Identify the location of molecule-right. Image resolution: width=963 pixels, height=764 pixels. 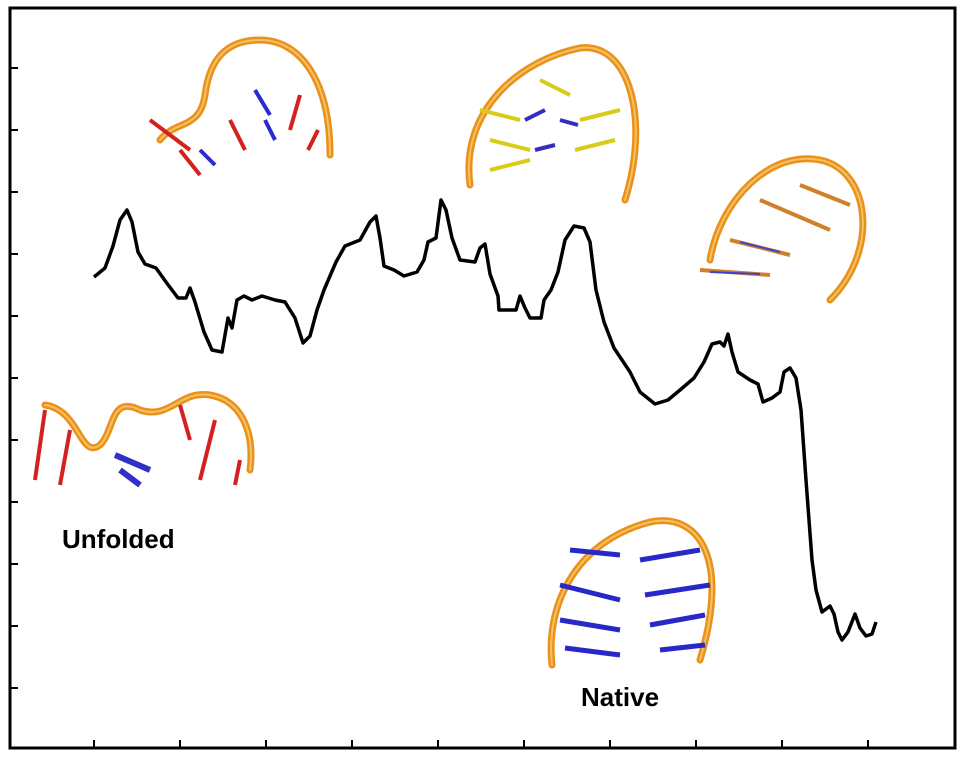
(783, 229).